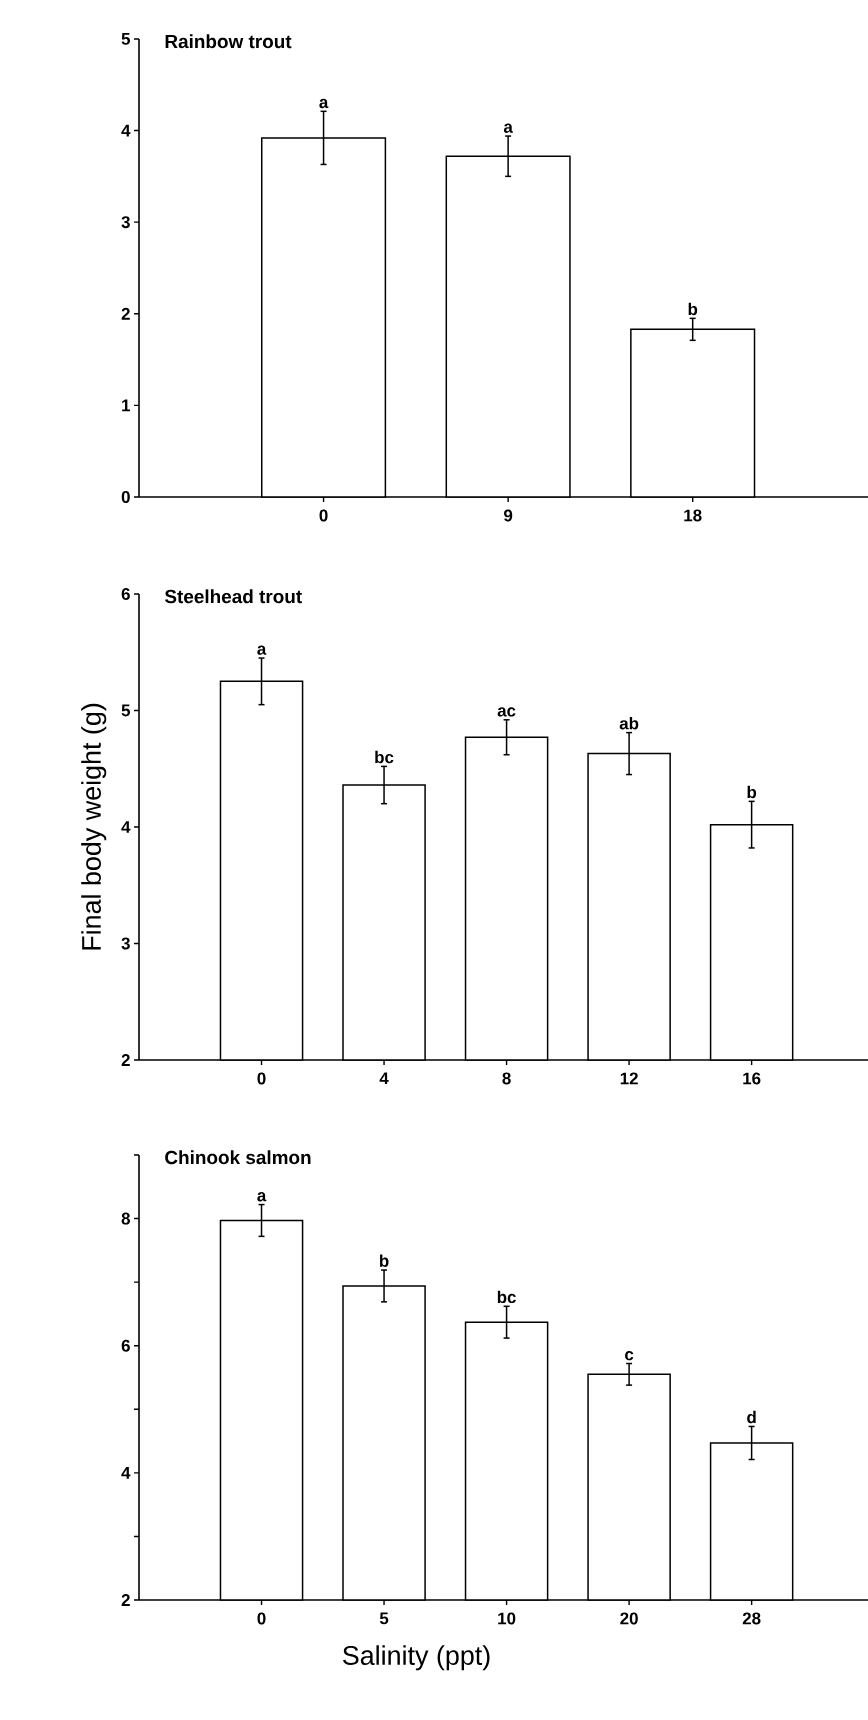 This screenshot has width=868, height=1720. I want to click on annotation: ab, so click(629, 723).